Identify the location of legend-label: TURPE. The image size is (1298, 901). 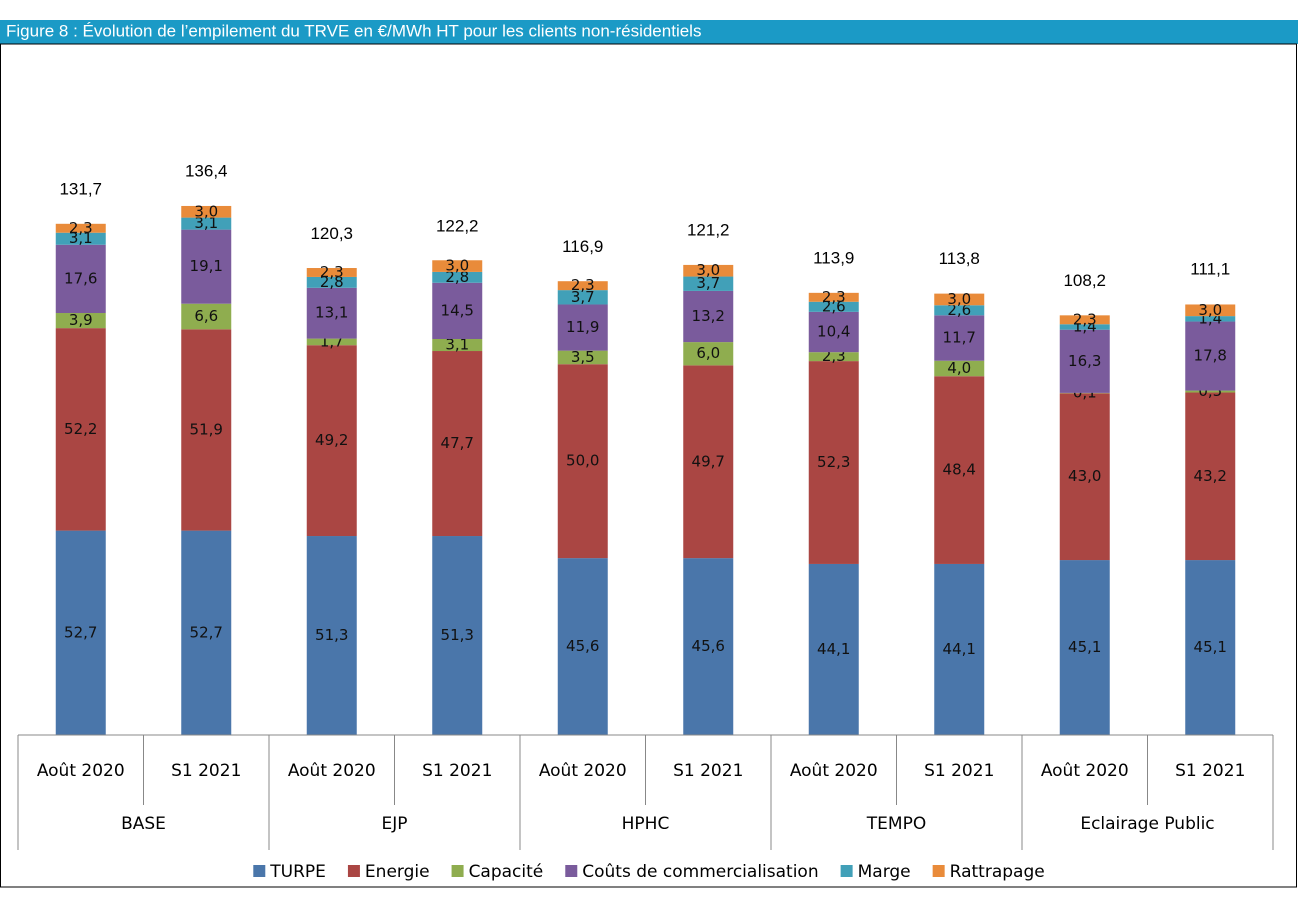
(297, 872).